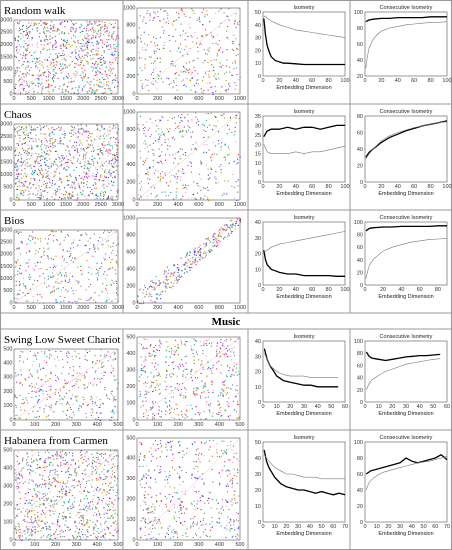 Image resolution: width=452 pixels, height=550 pixels. Describe the element at coordinates (258, 117) in the screenshot. I see `y-tick-label: 35` at that location.